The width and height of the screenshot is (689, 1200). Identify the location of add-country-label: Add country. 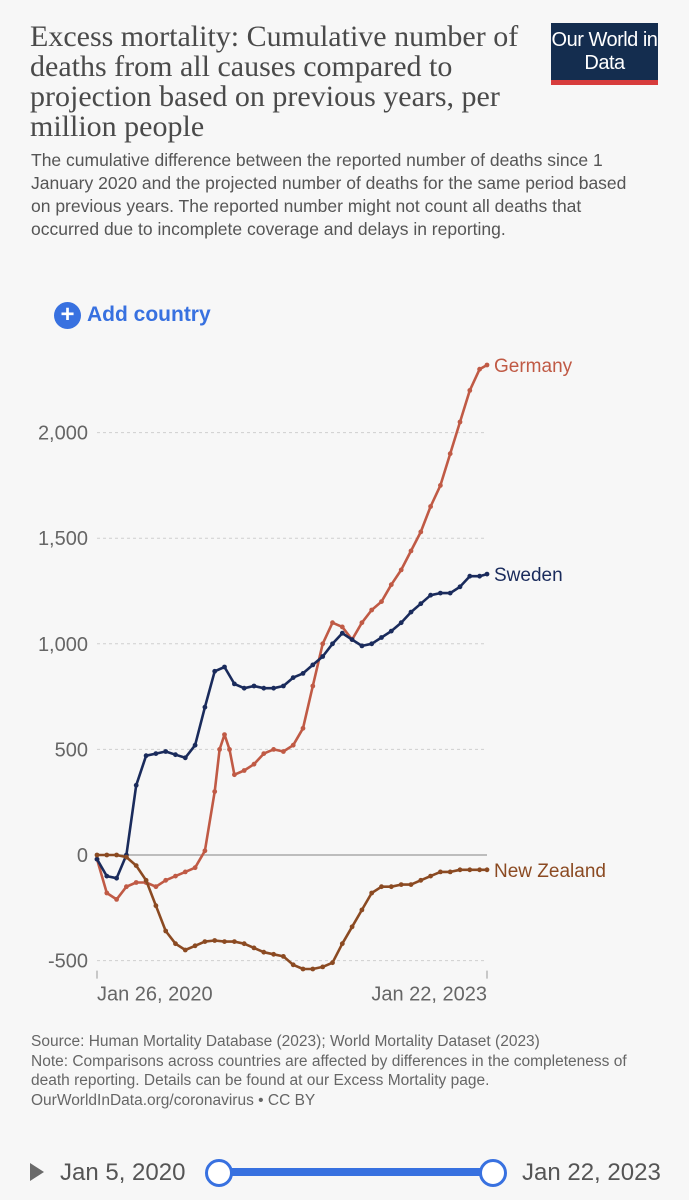
(149, 314).